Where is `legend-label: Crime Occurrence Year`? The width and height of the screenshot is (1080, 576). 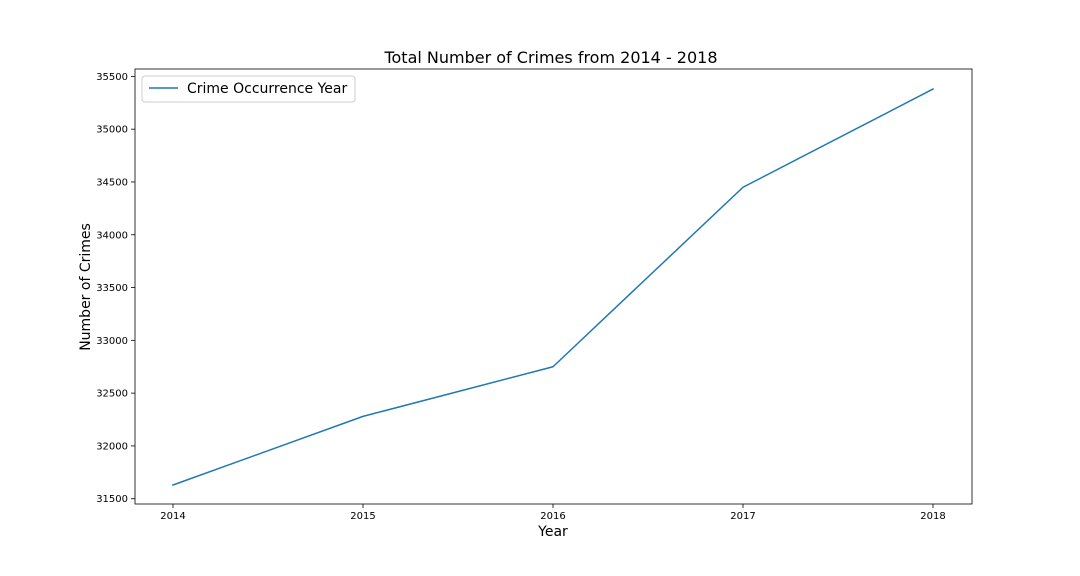
legend-label: Crime Occurrence Year is located at coordinates (267, 89).